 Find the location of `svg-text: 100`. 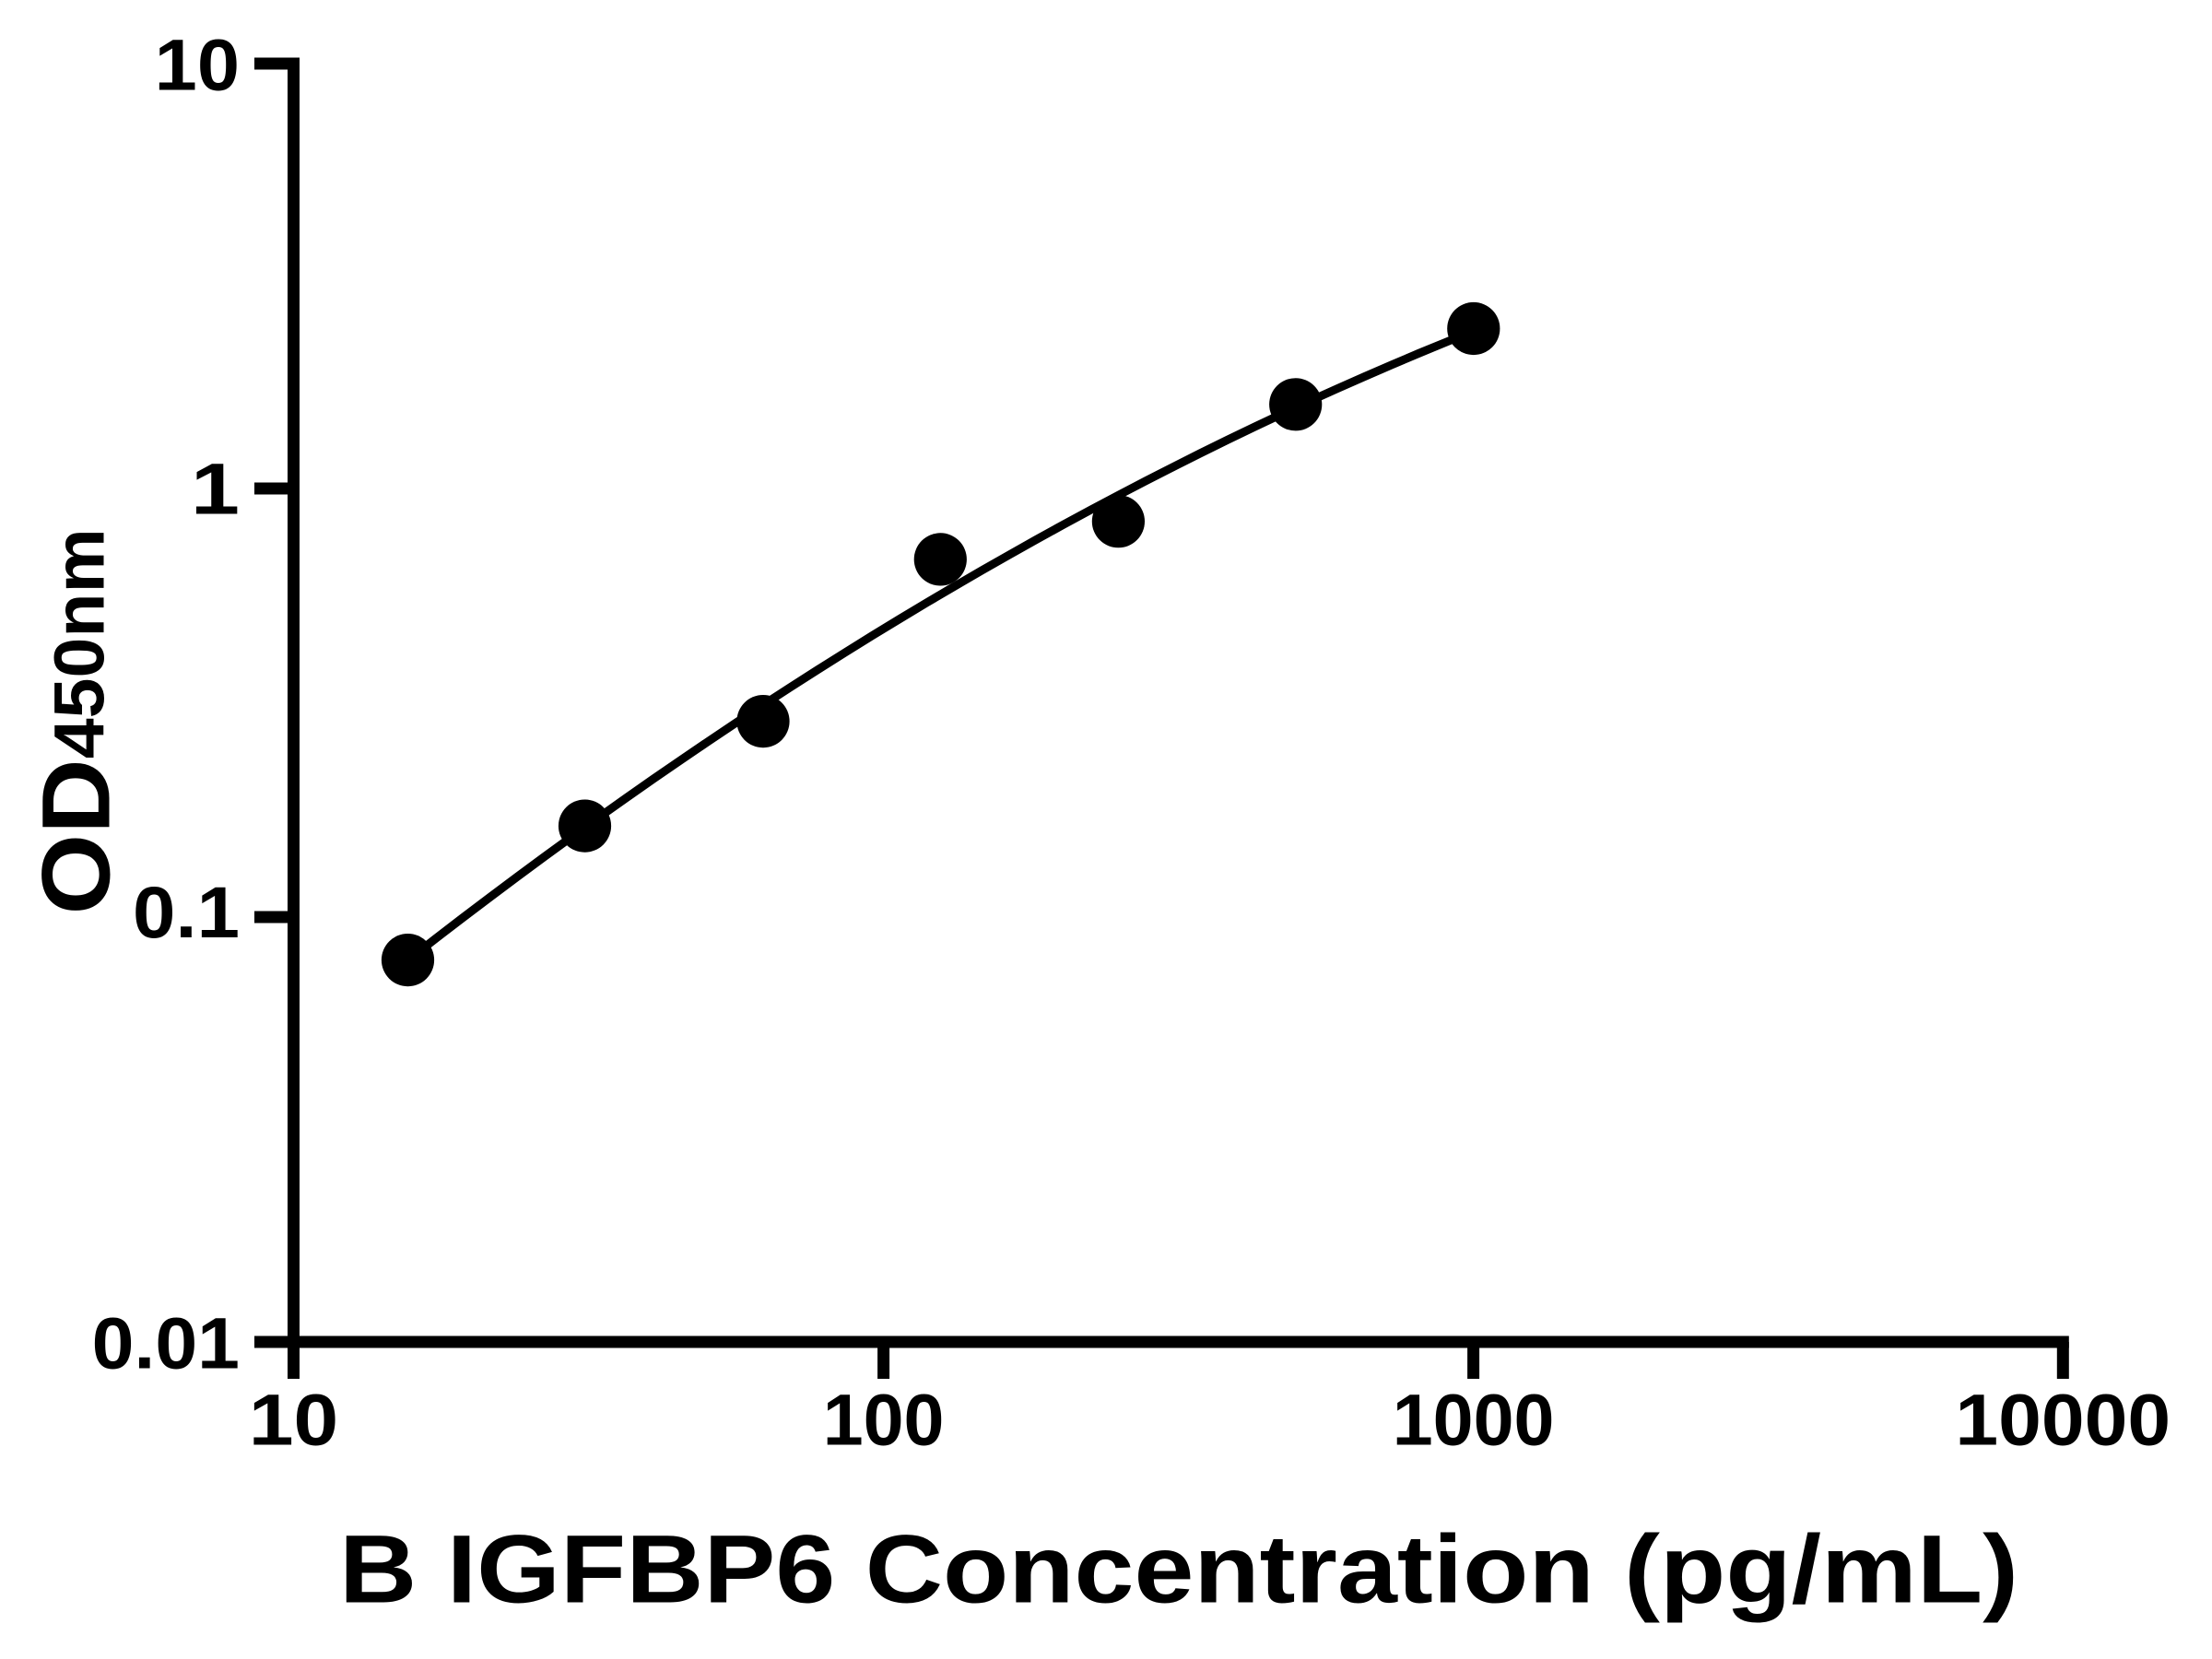

svg-text: 100 is located at coordinates (884, 1420).